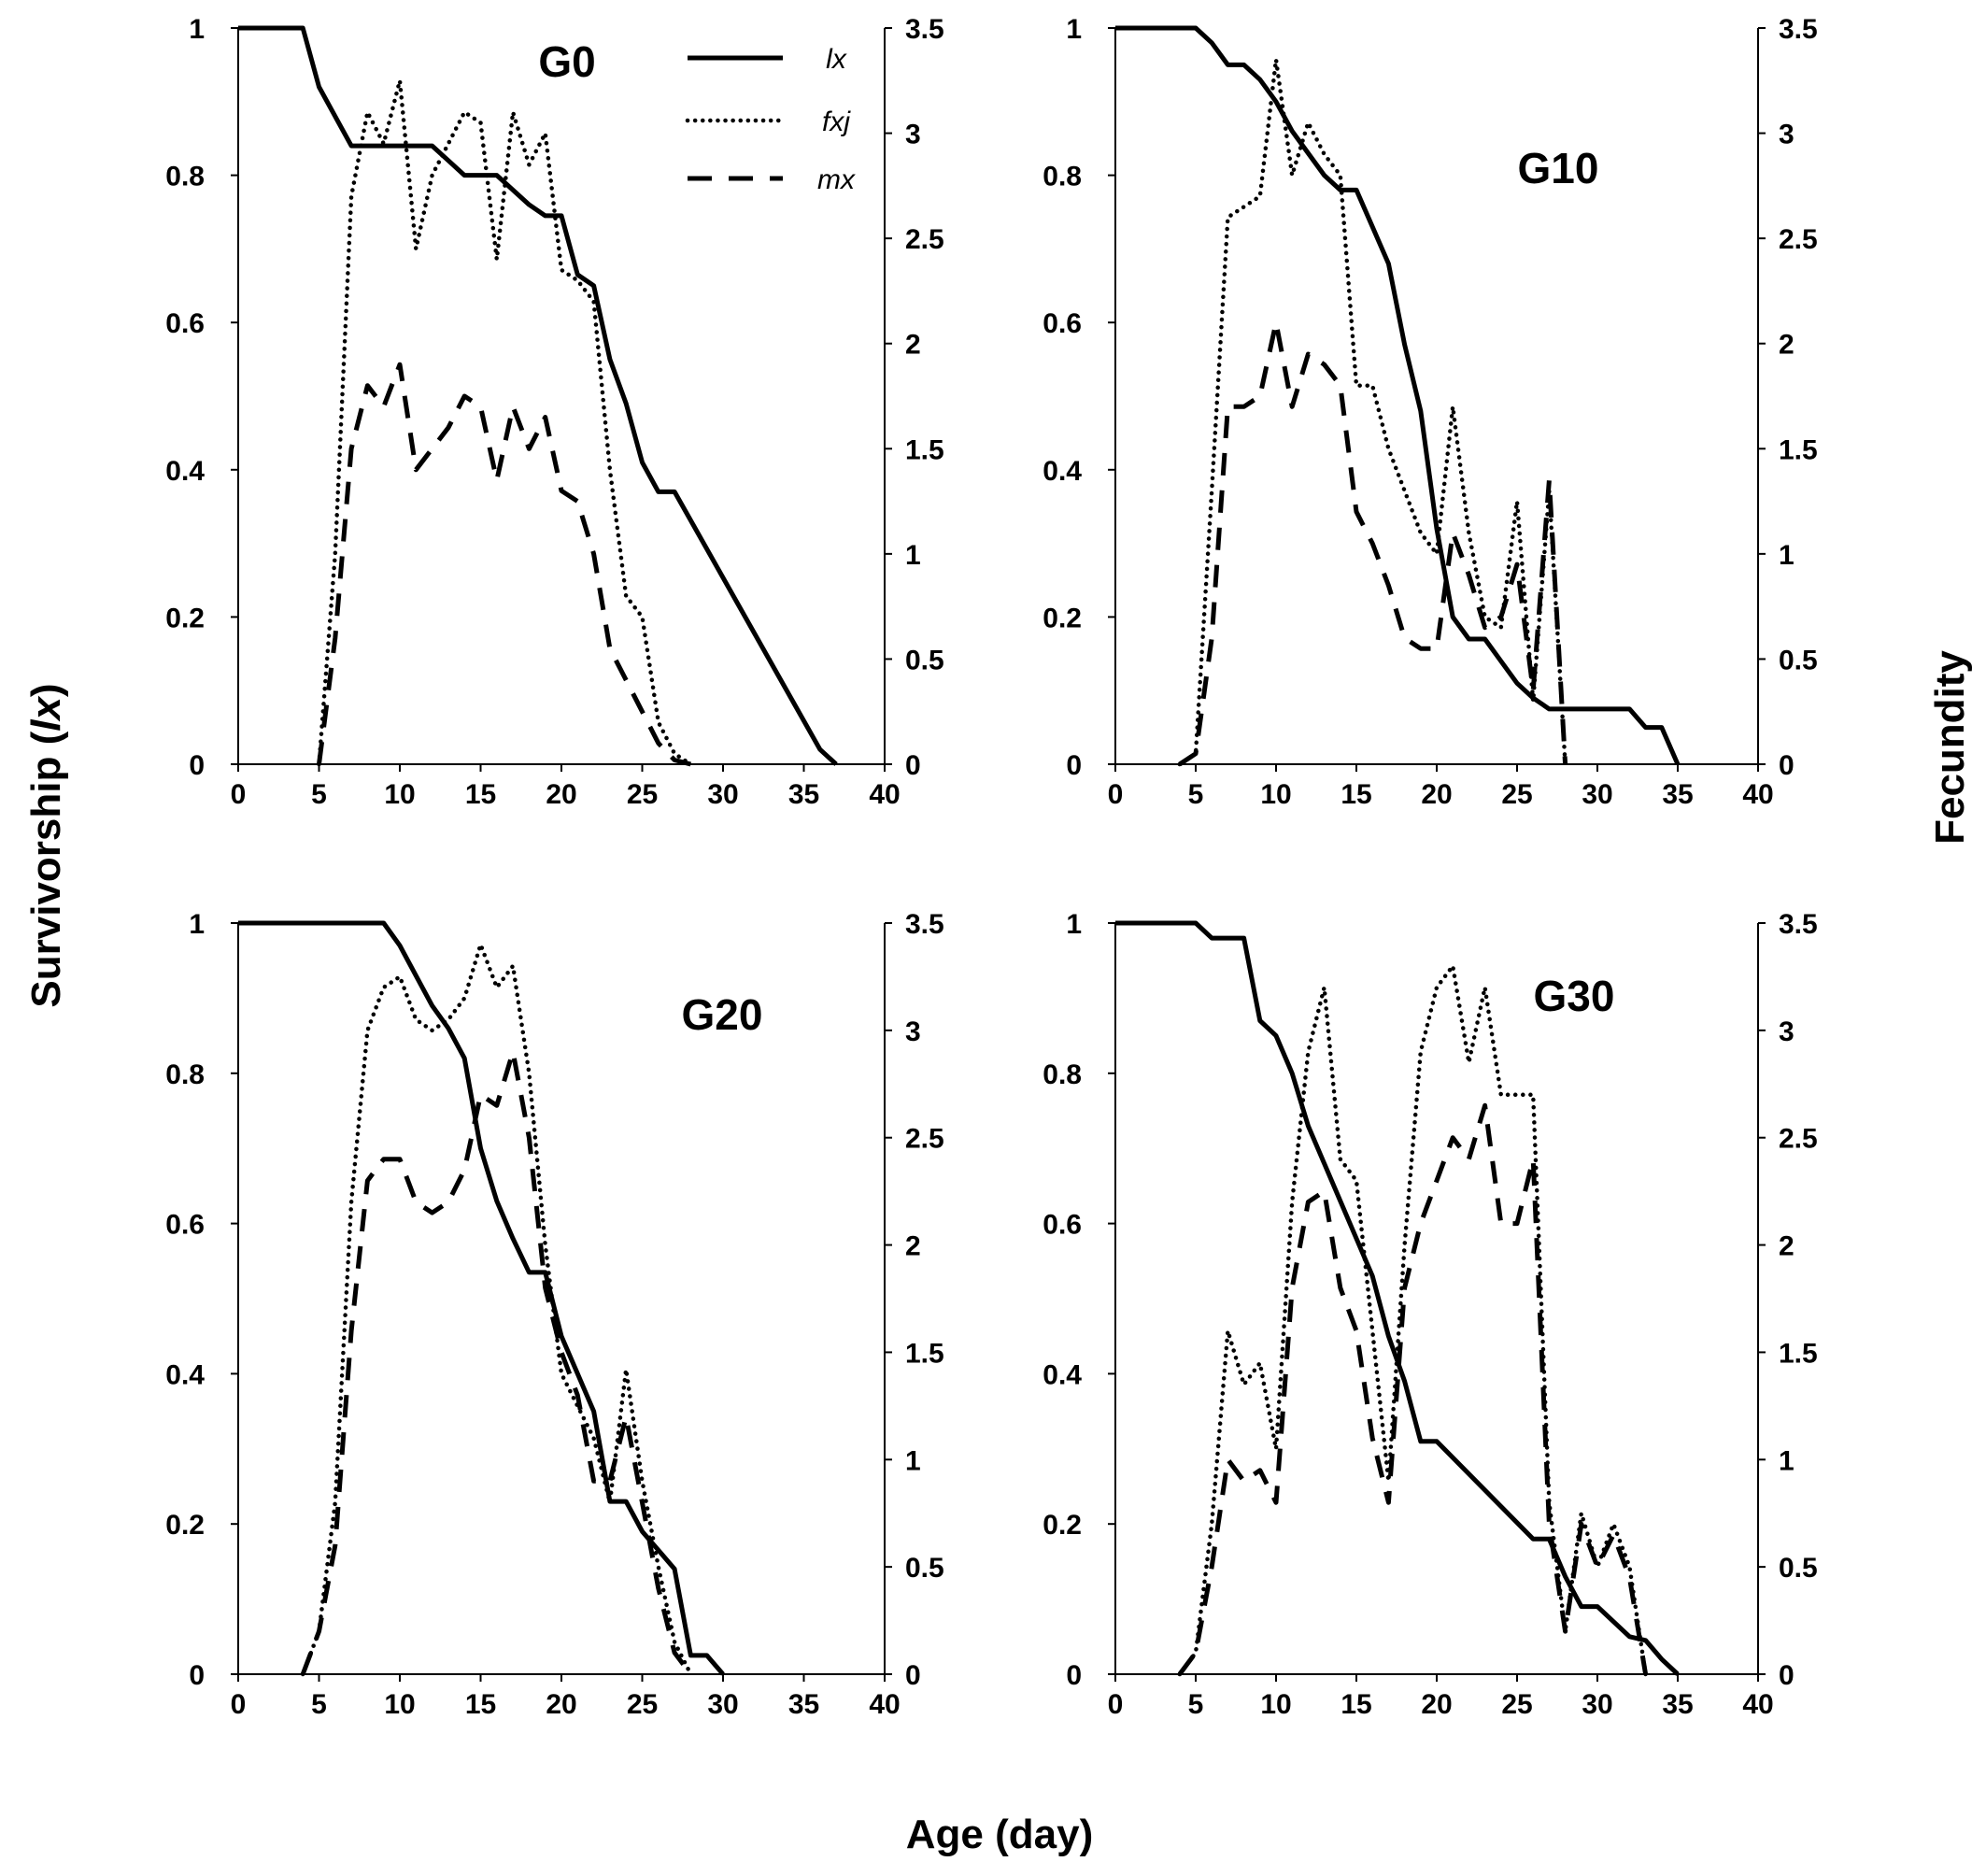  What do you see at coordinates (1574, 996) in the screenshot?
I see `panel-title: G30` at bounding box center [1574, 996].